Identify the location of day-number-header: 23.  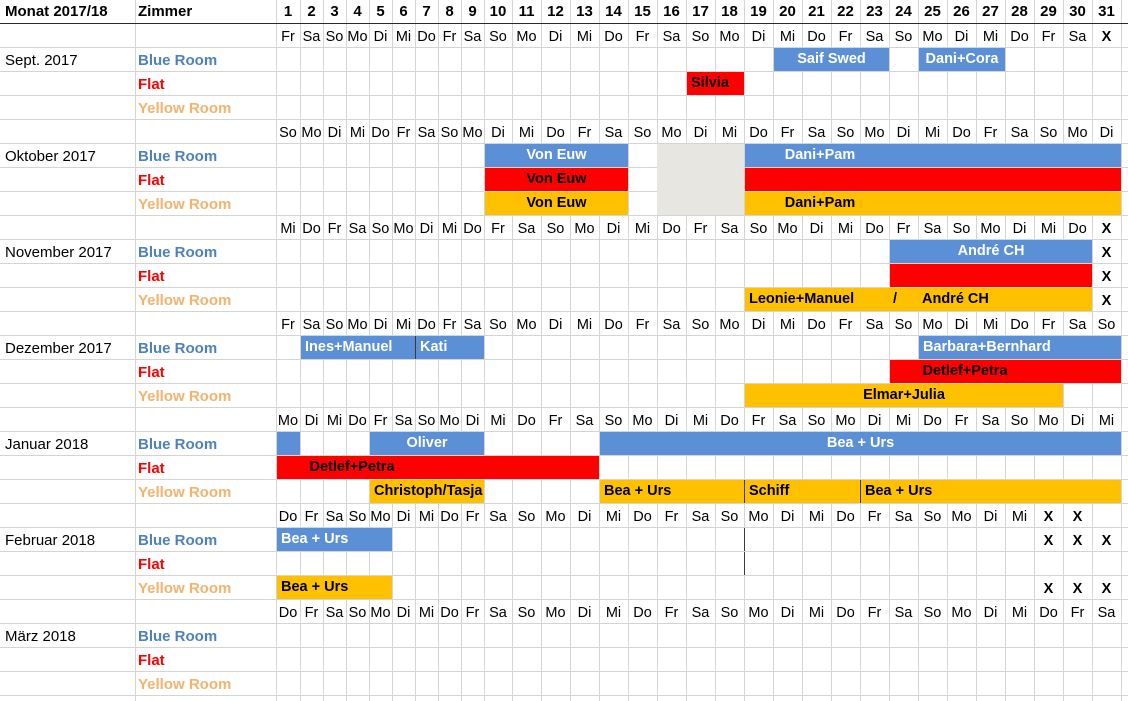
(874, 11).